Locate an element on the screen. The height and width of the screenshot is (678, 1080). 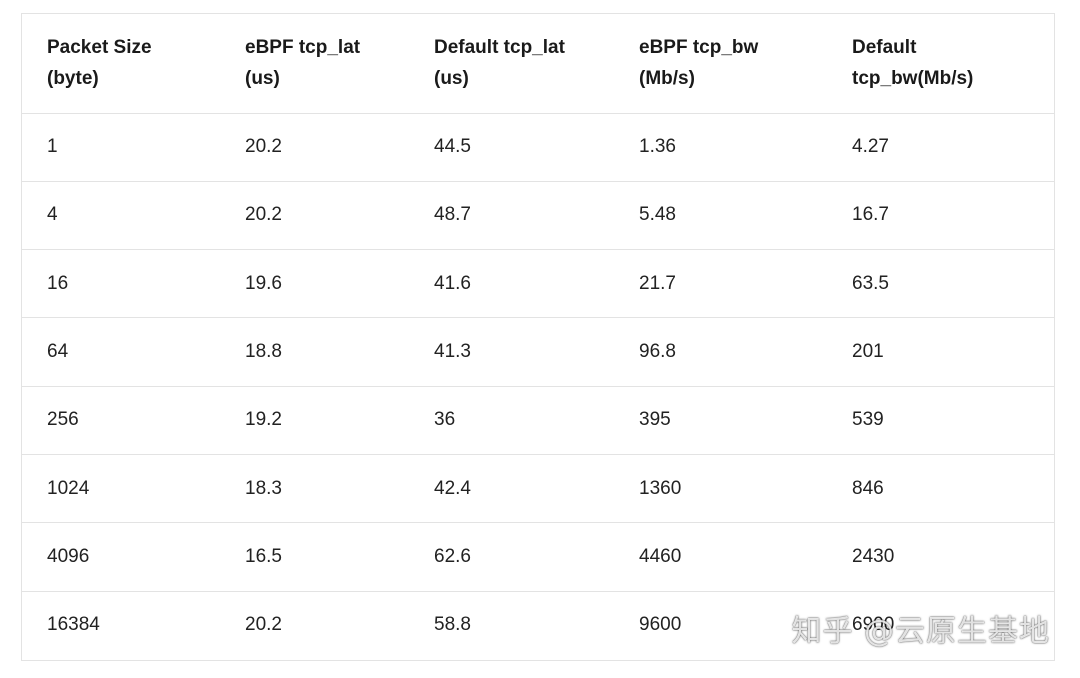
cell-default-tcp-lat: 41.3 is located at coordinates (511, 352).